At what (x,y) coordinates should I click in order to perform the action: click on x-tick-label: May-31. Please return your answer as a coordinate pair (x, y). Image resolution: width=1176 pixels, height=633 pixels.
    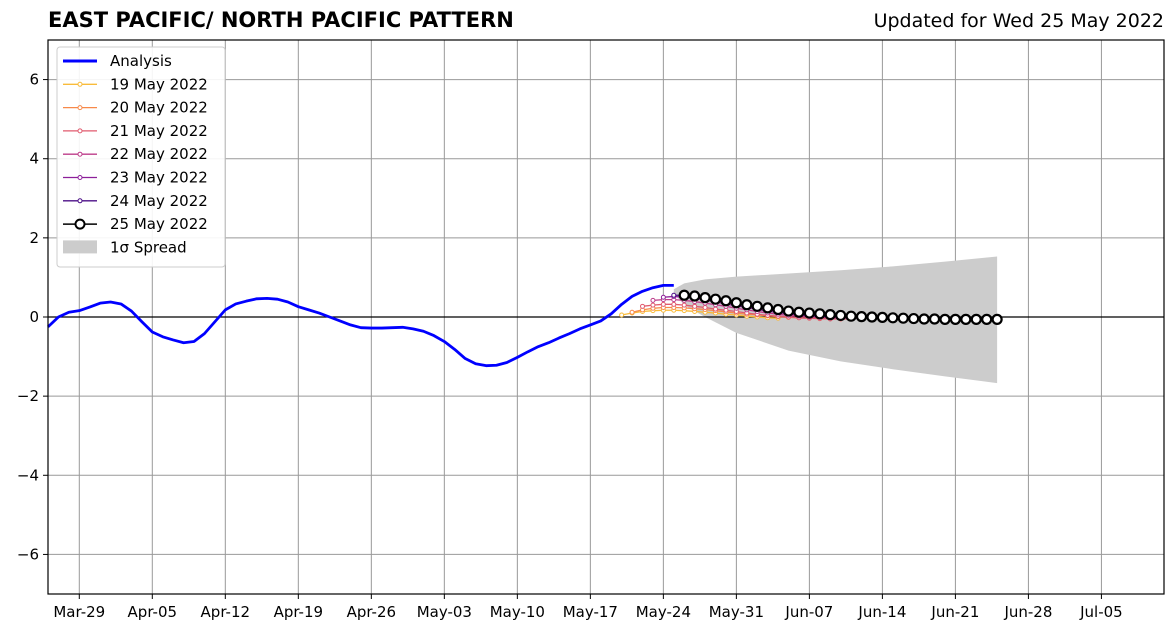
    Looking at the image, I should click on (736, 612).